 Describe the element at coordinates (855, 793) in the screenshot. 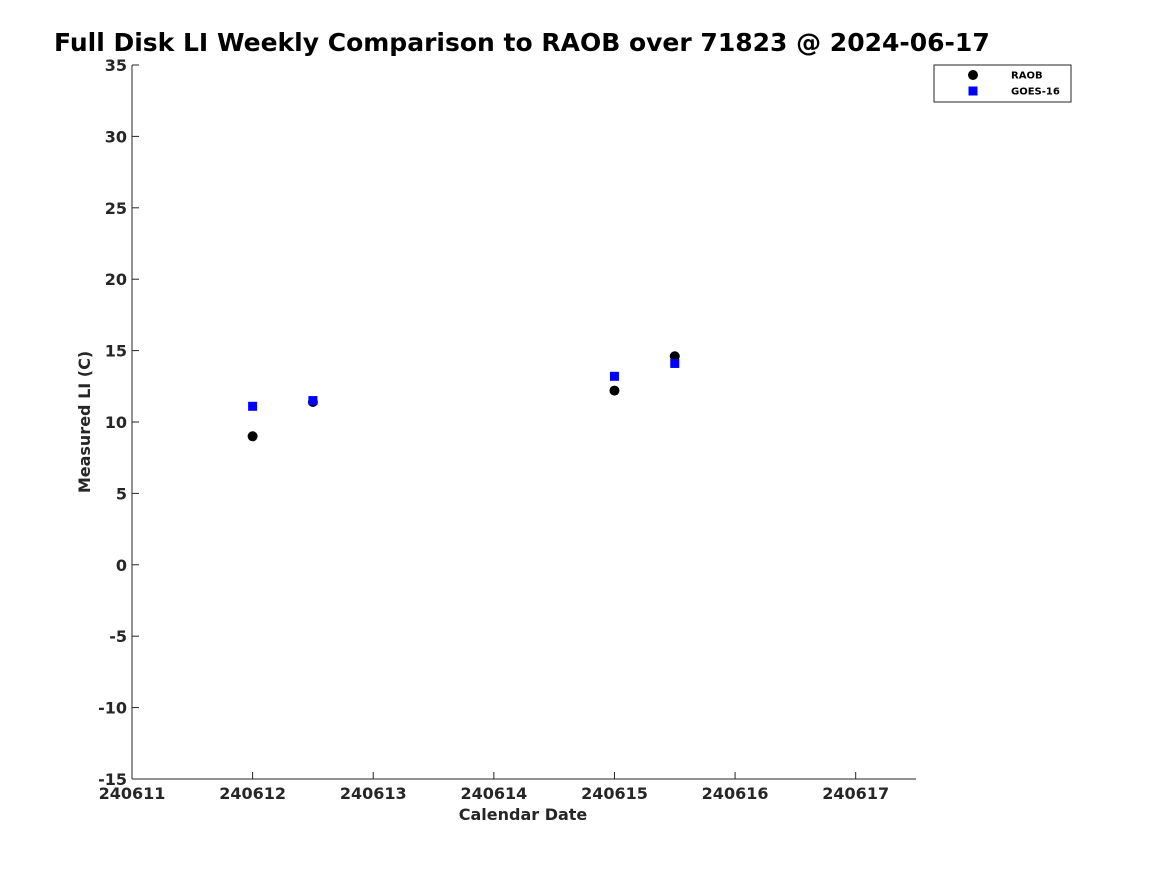

I see `x-tick-label: 240617` at that location.